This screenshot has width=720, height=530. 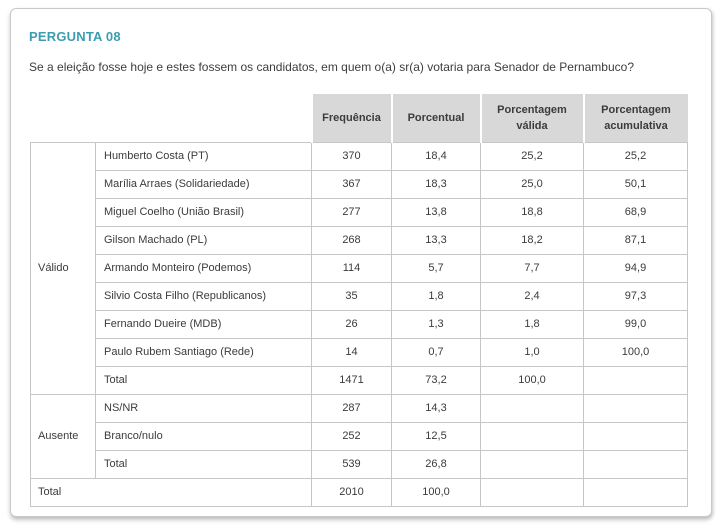 I want to click on frequency-cell: 370, so click(x=351, y=156).